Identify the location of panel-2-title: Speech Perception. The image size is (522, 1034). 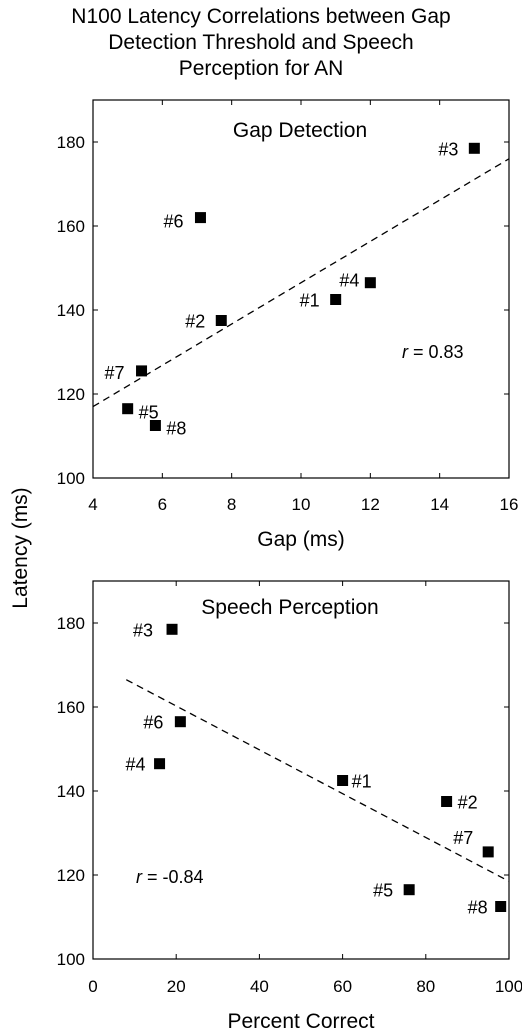
(289, 607).